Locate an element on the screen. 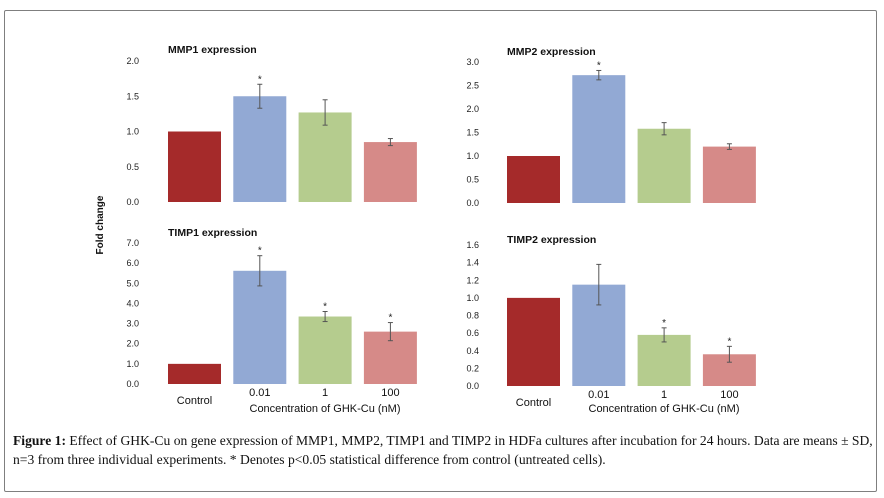 This screenshot has height=498, width=884. chart-title: MMP1 expression is located at coordinates (212, 50).